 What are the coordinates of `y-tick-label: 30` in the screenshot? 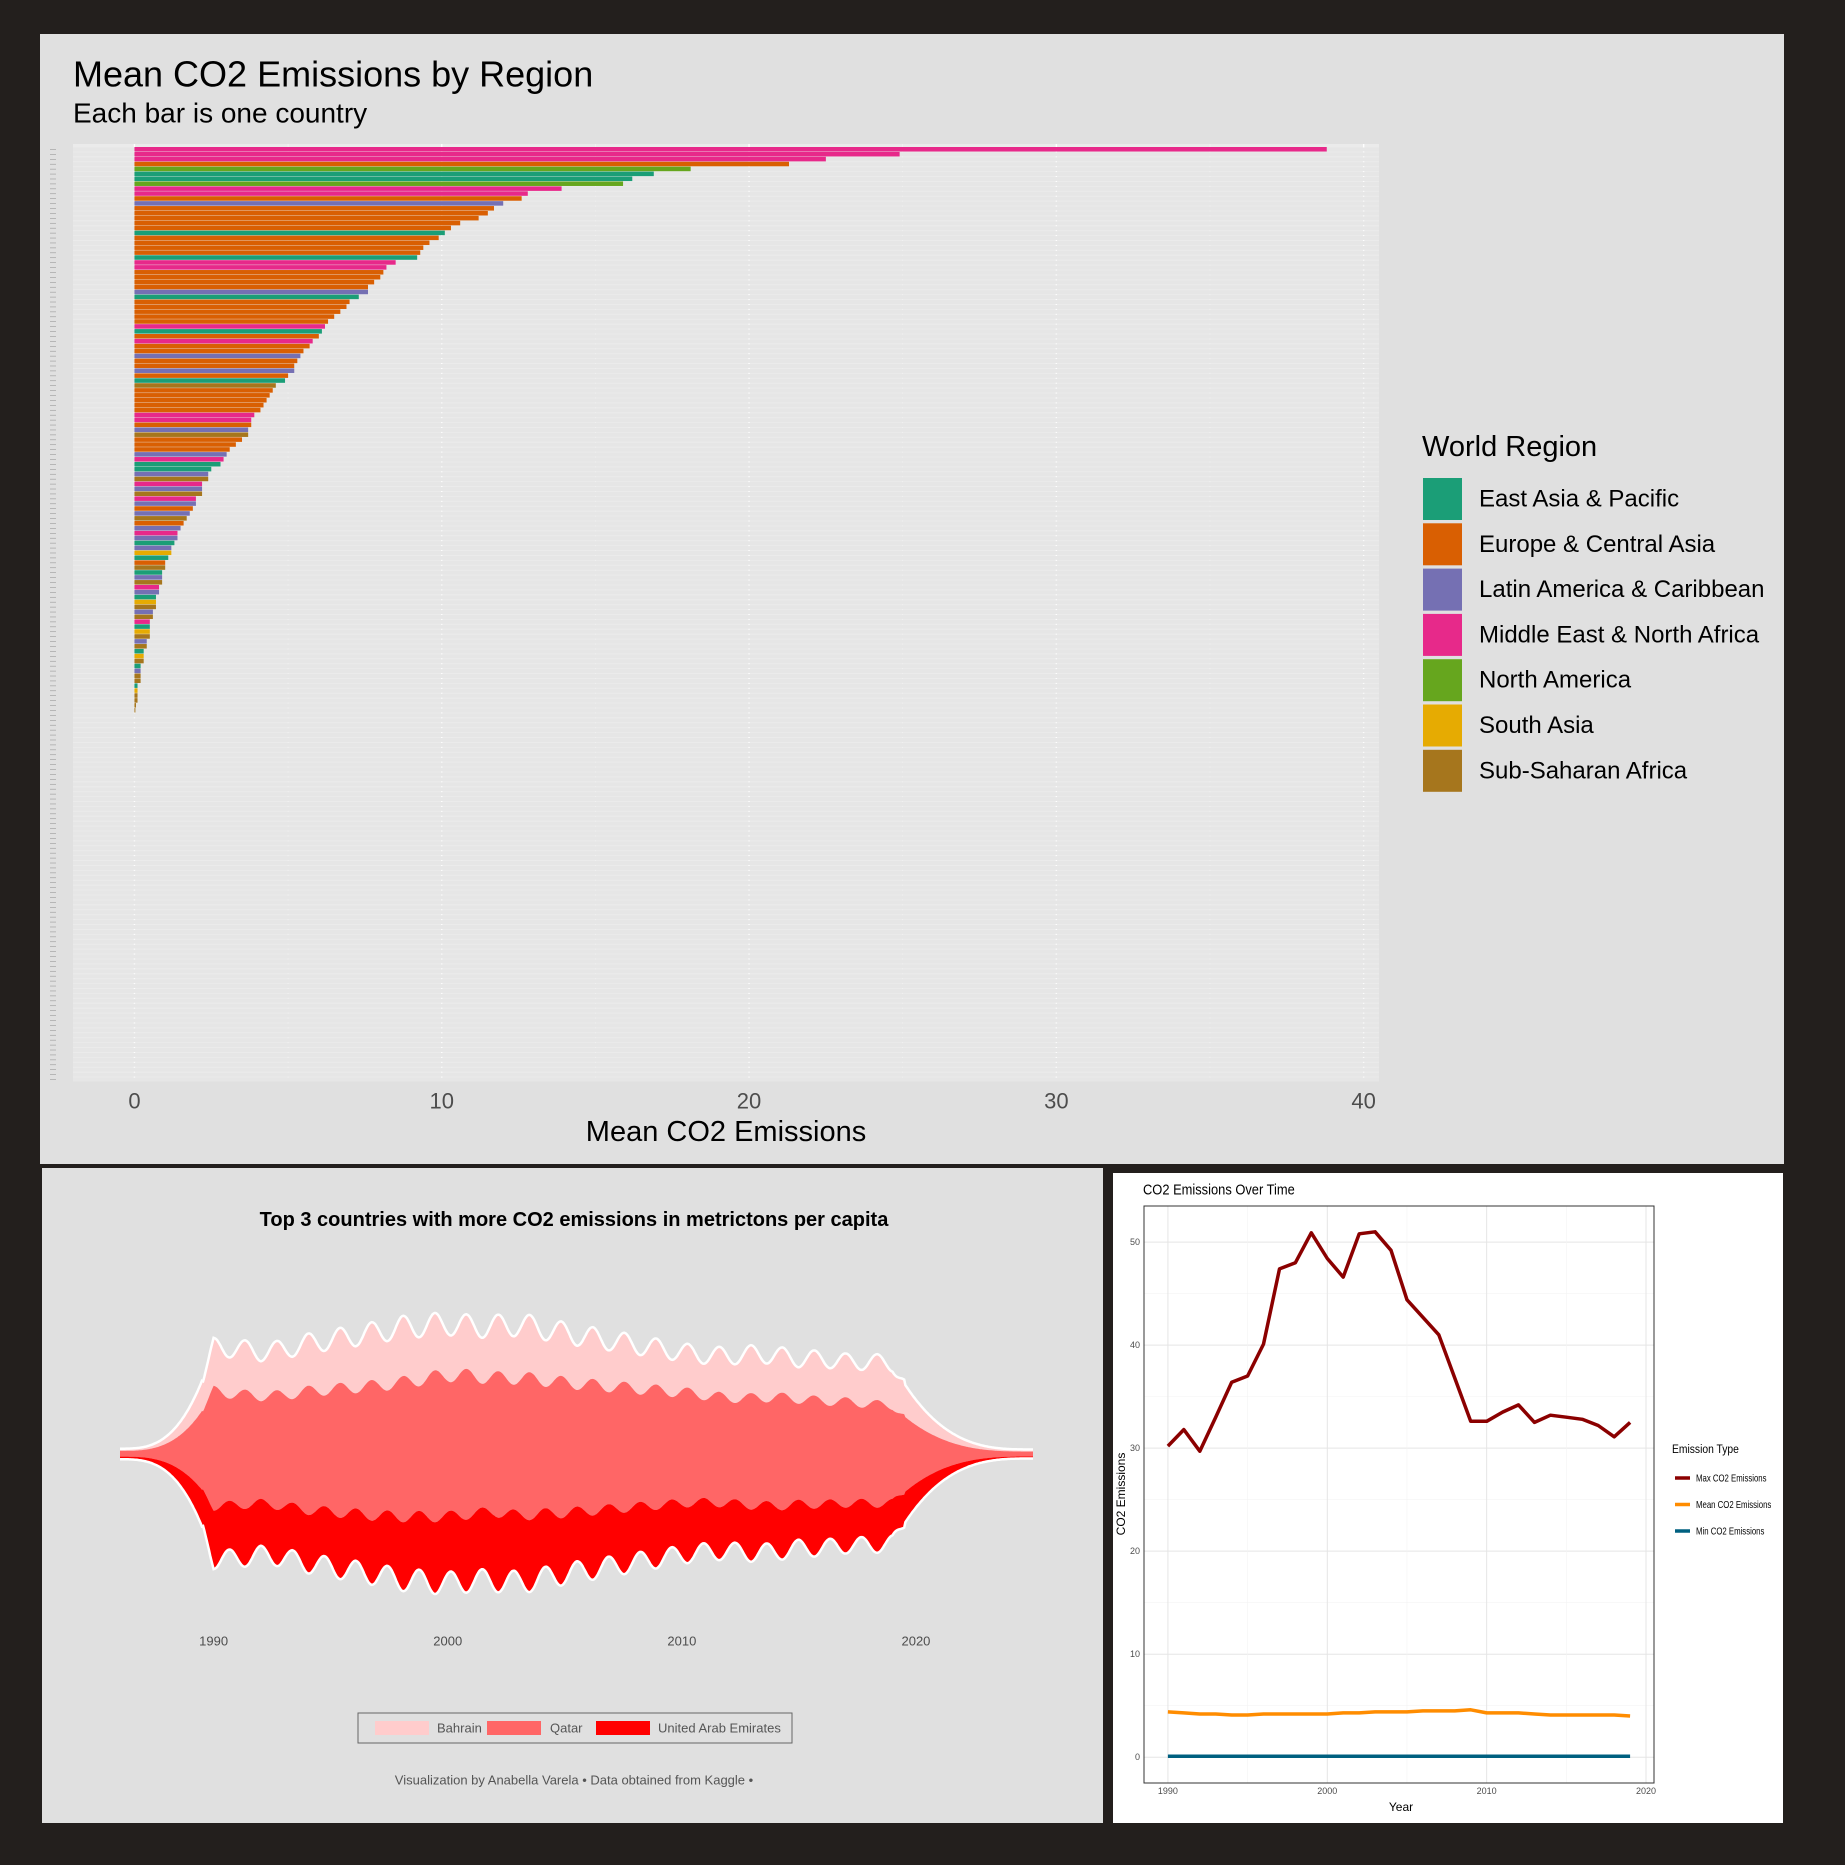 It's located at (1135, 1448).